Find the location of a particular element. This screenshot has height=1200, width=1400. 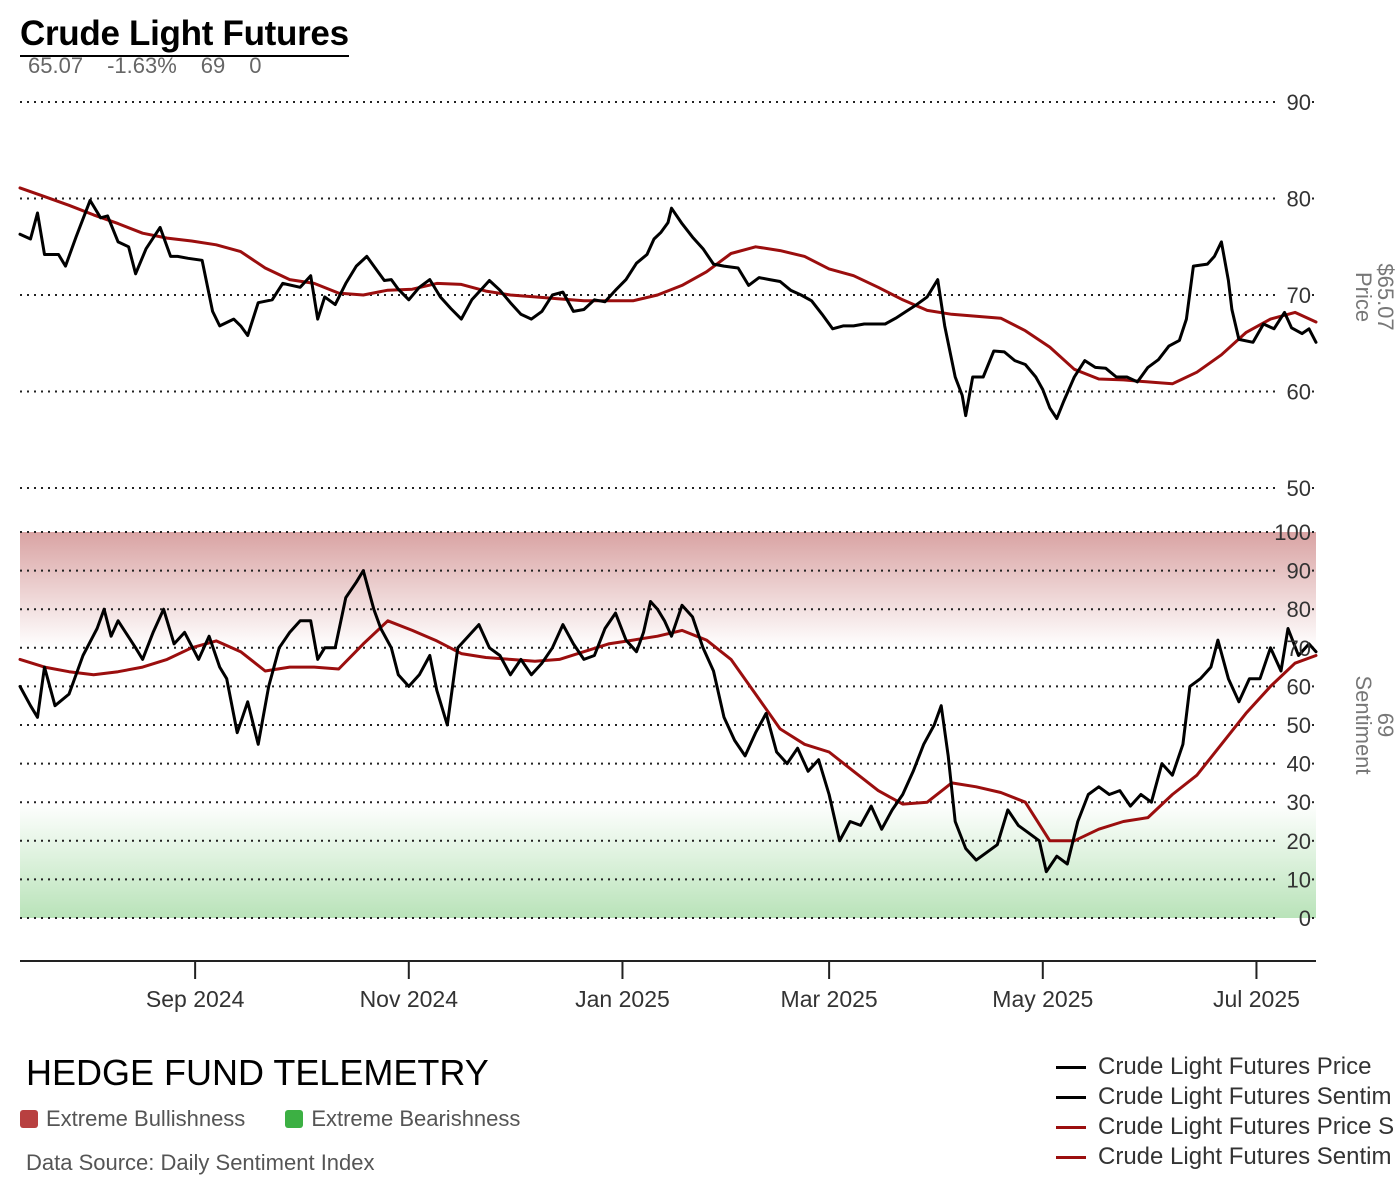

brand-label: HEDGE FUND TELEMETRY is located at coordinates (257, 1072).